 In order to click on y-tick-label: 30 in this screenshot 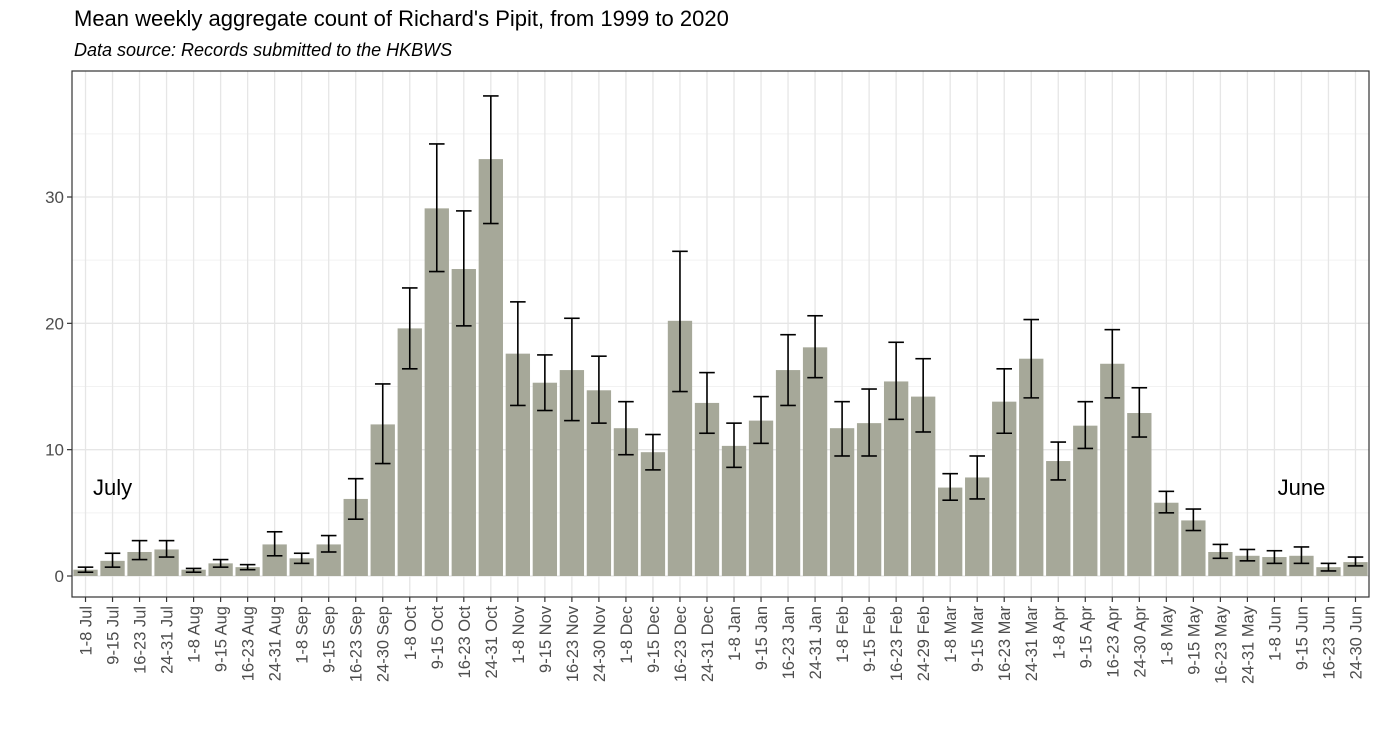, I will do `click(54, 197)`.